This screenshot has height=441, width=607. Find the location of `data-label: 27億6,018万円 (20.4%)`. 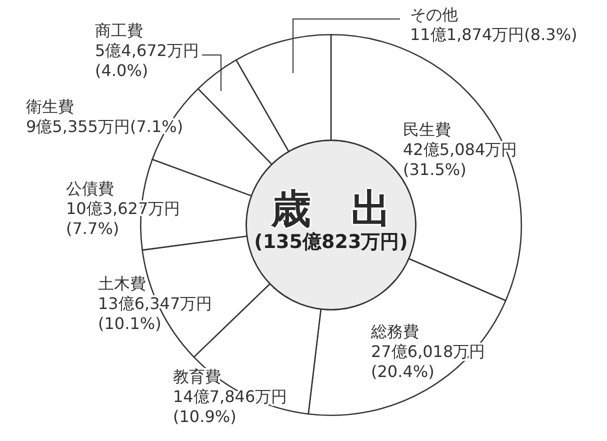

data-label: 27億6,018万円 (20.4%) is located at coordinates (428, 362).